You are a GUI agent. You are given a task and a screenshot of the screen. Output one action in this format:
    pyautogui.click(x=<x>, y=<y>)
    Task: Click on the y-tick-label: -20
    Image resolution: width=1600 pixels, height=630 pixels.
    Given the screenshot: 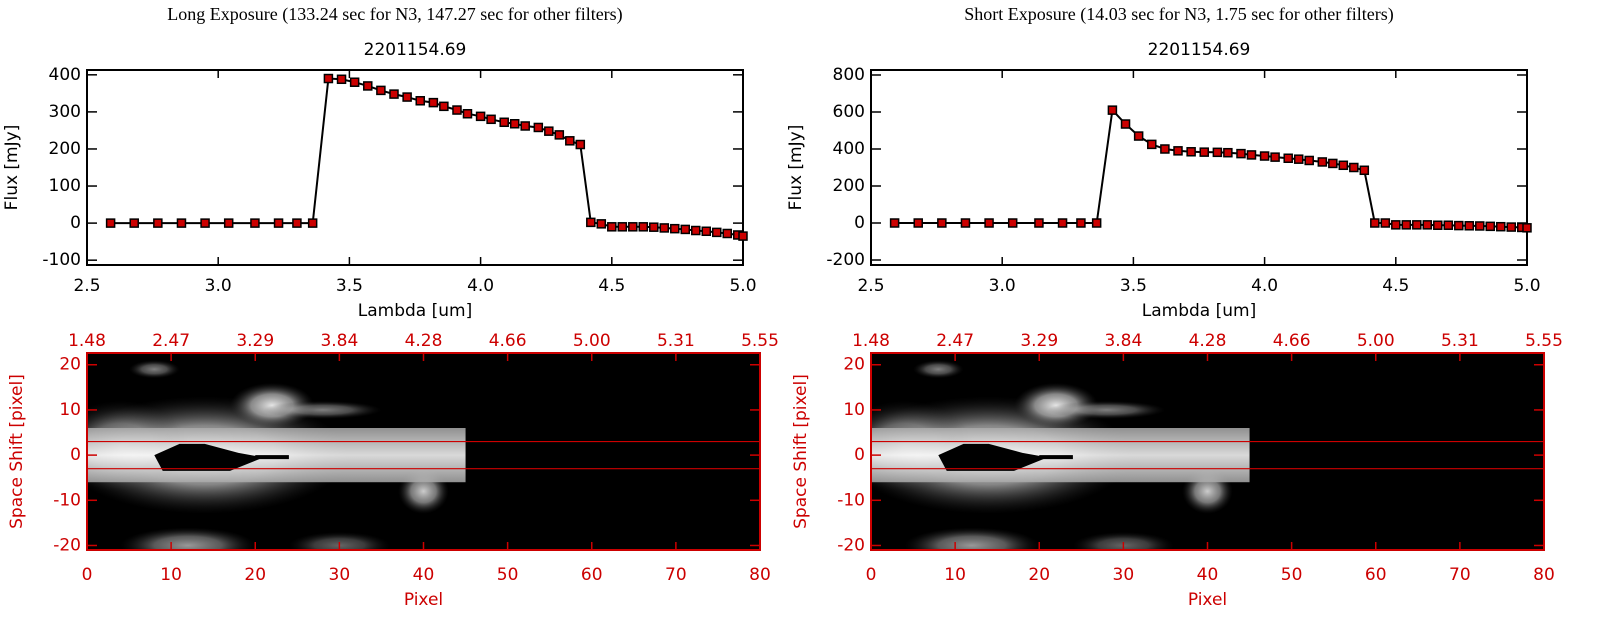 What is the action you would take?
    pyautogui.click(x=67, y=545)
    